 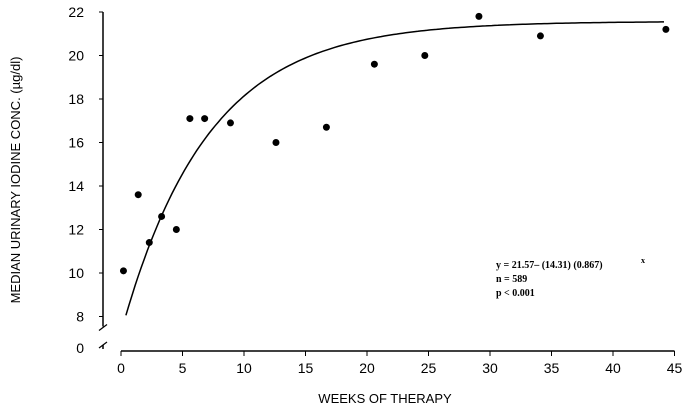 What do you see at coordinates (515, 293) in the screenshot?
I see `p-value-text: p < 0.001` at bounding box center [515, 293].